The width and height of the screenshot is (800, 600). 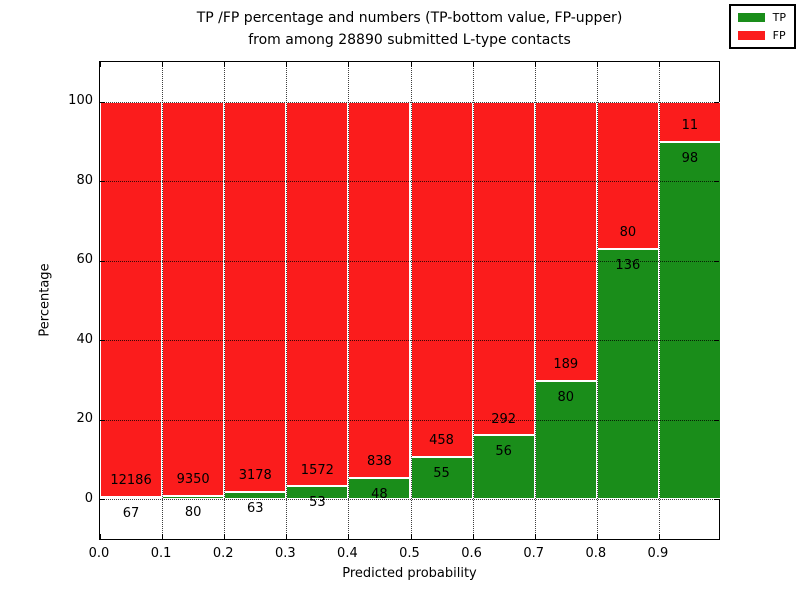 I want to click on fp-count-label: 292, so click(x=504, y=419).